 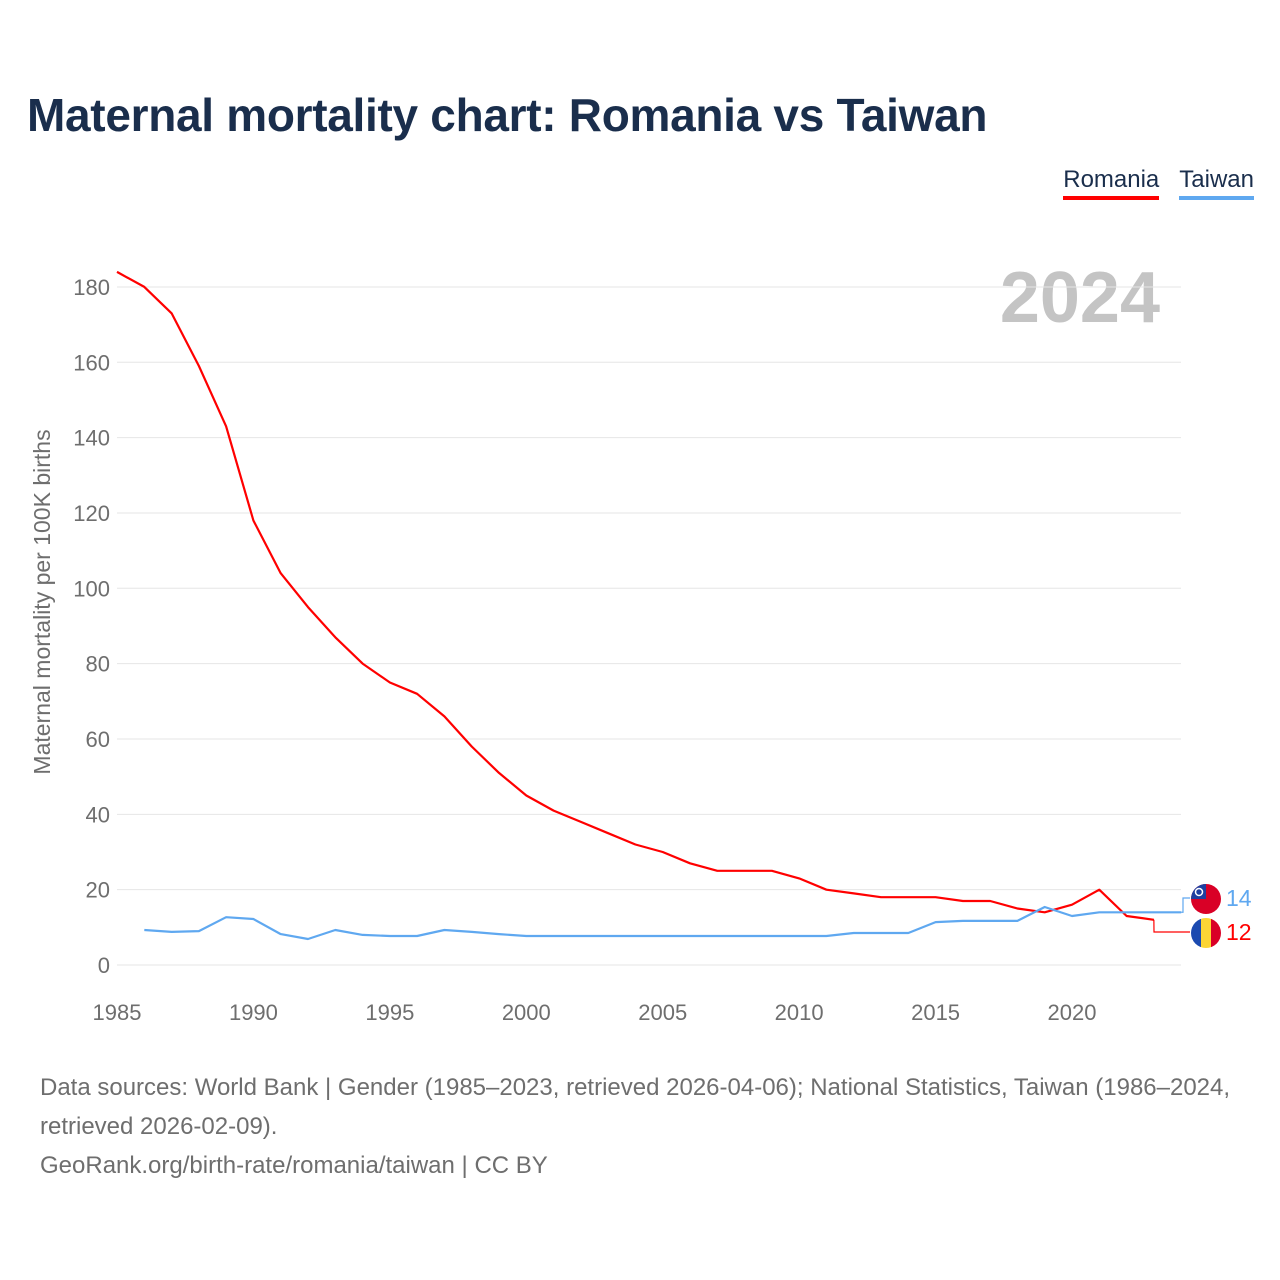 I want to click on taiwan-connector, so click(x=1185, y=905).